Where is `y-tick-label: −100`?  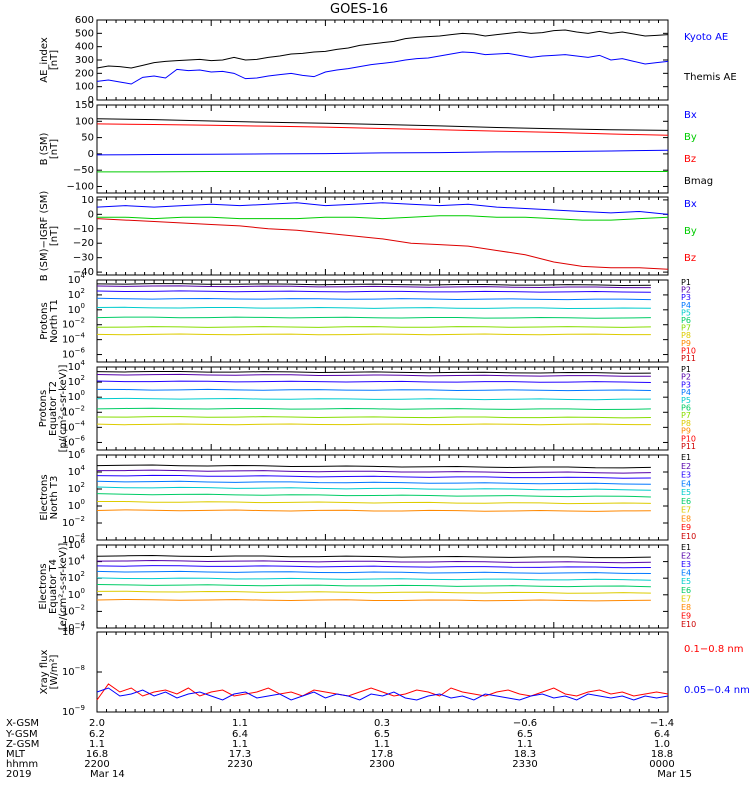
y-tick-label: −100 is located at coordinates (80, 186).